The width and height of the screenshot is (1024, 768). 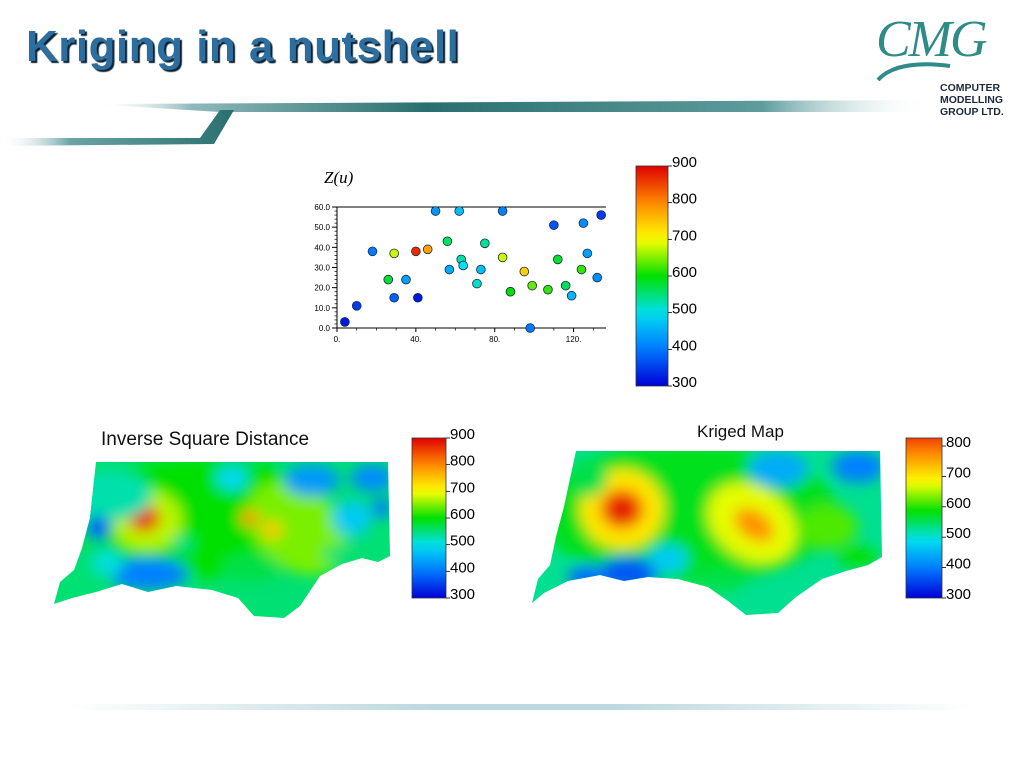 What do you see at coordinates (913, 72) in the screenshot?
I see `logo-swoosh-icon` at bounding box center [913, 72].